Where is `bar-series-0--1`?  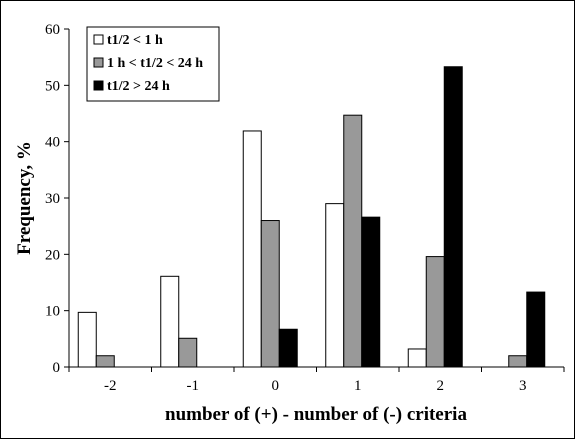 bar-series-0--1 is located at coordinates (170, 321).